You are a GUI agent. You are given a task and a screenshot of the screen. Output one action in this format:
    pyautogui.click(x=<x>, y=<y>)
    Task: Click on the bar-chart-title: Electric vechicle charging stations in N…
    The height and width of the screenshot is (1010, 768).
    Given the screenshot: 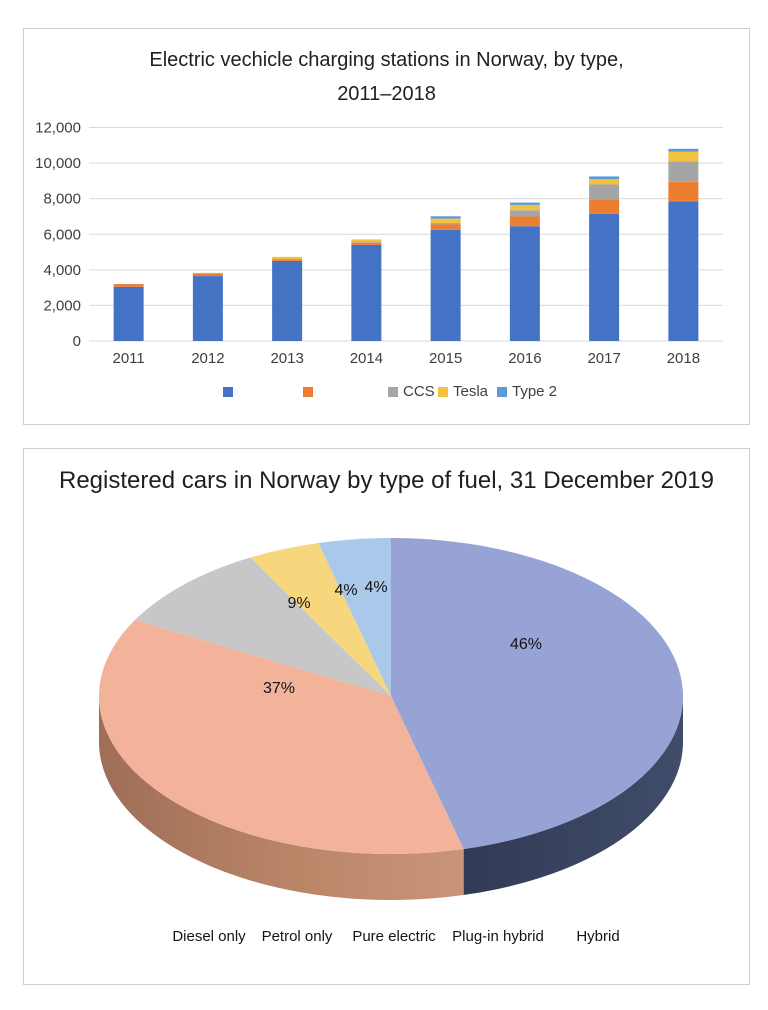 What is the action you would take?
    pyautogui.click(x=386, y=77)
    